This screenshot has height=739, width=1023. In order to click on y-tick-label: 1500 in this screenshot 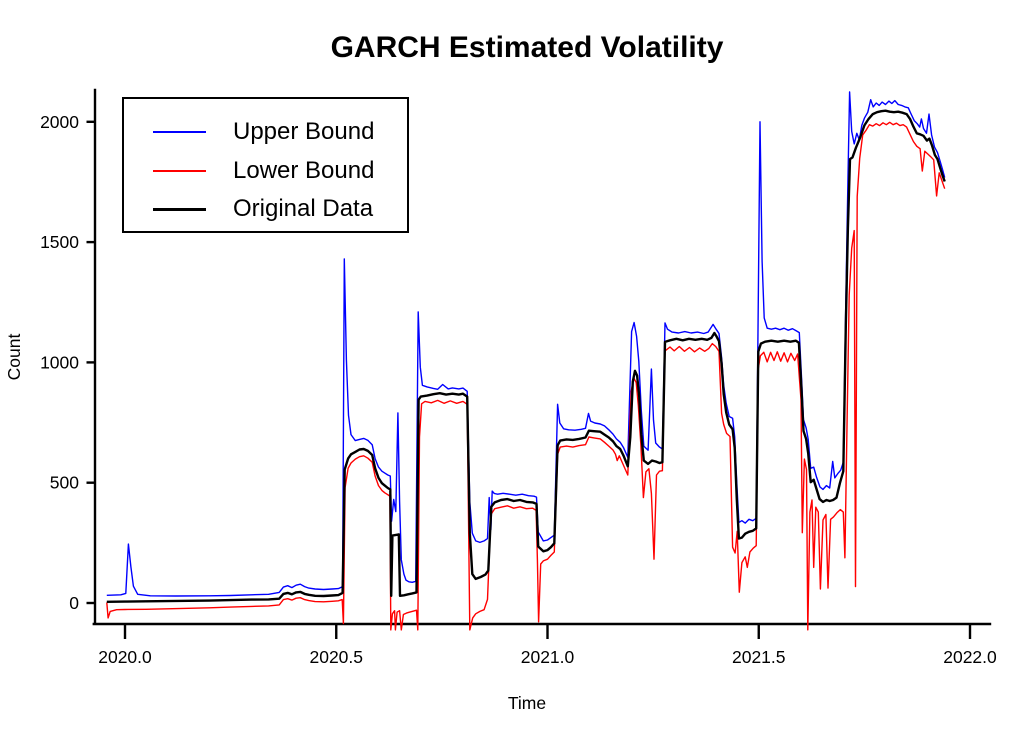, I will do `click(59, 242)`.